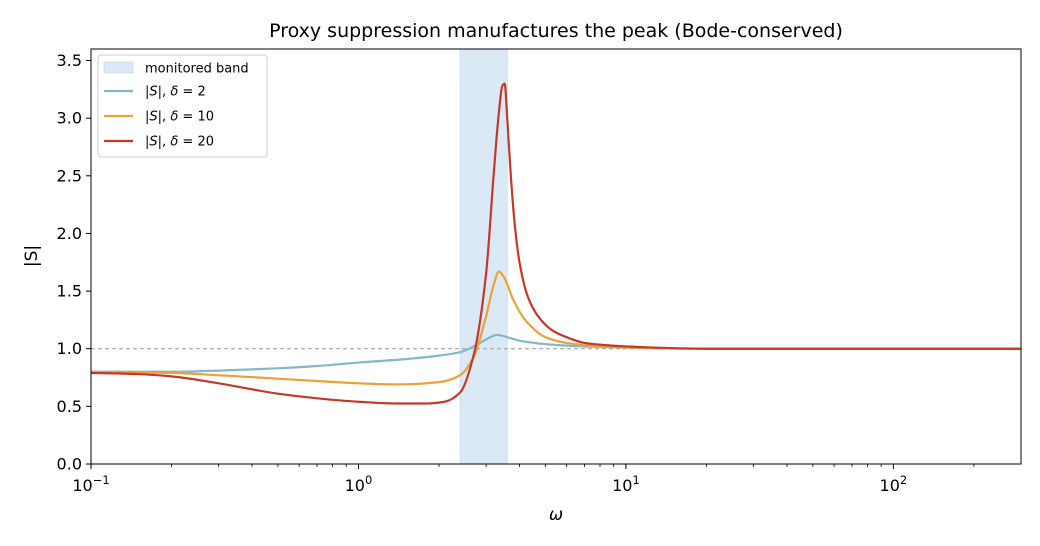 This screenshot has height=546, width=1040. What do you see at coordinates (626, 484) in the screenshot?
I see `x-tick-label: 10¹` at bounding box center [626, 484].